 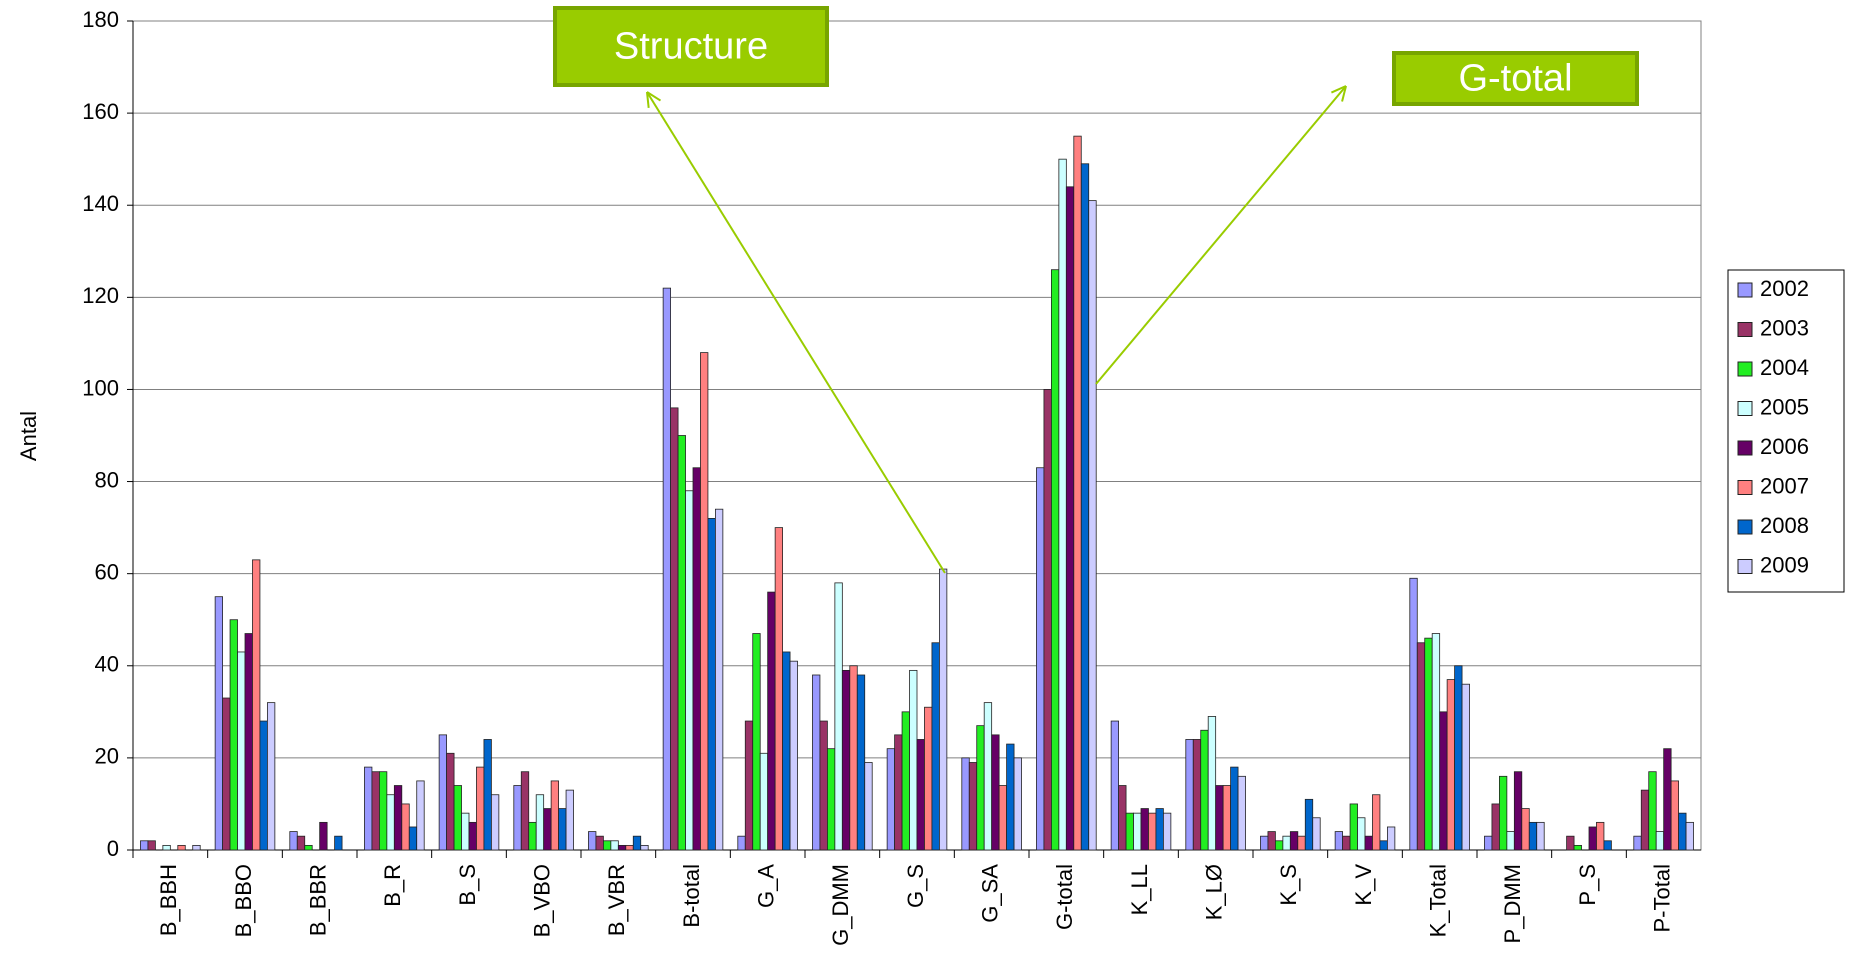 I want to click on y-tick-label: 0, so click(x=113, y=848).